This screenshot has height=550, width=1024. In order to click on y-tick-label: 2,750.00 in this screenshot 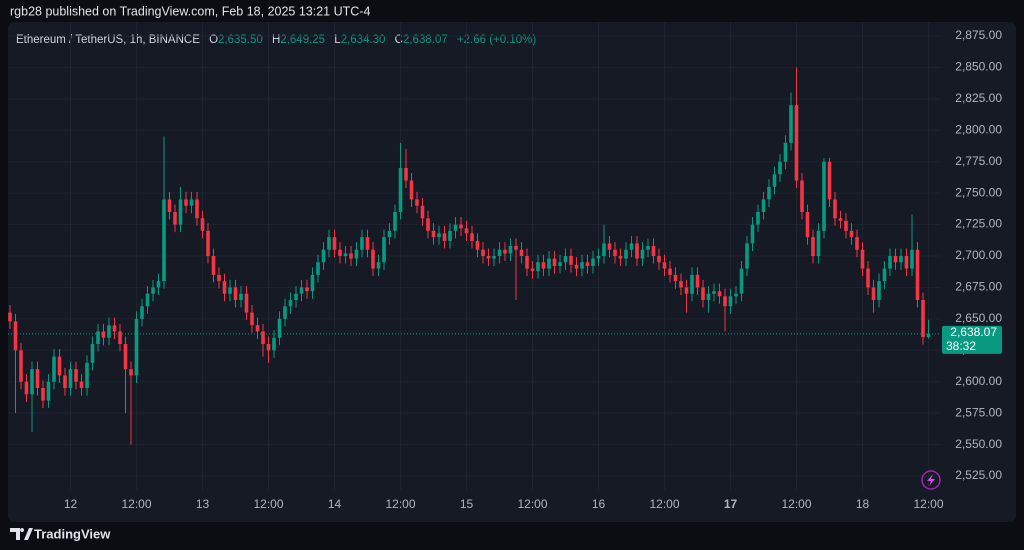, I will do `click(978, 192)`.